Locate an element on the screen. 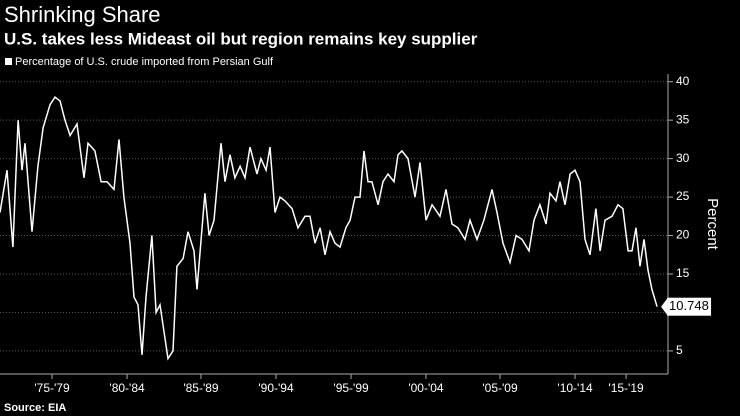  legend-swatch is located at coordinates (8, 61).